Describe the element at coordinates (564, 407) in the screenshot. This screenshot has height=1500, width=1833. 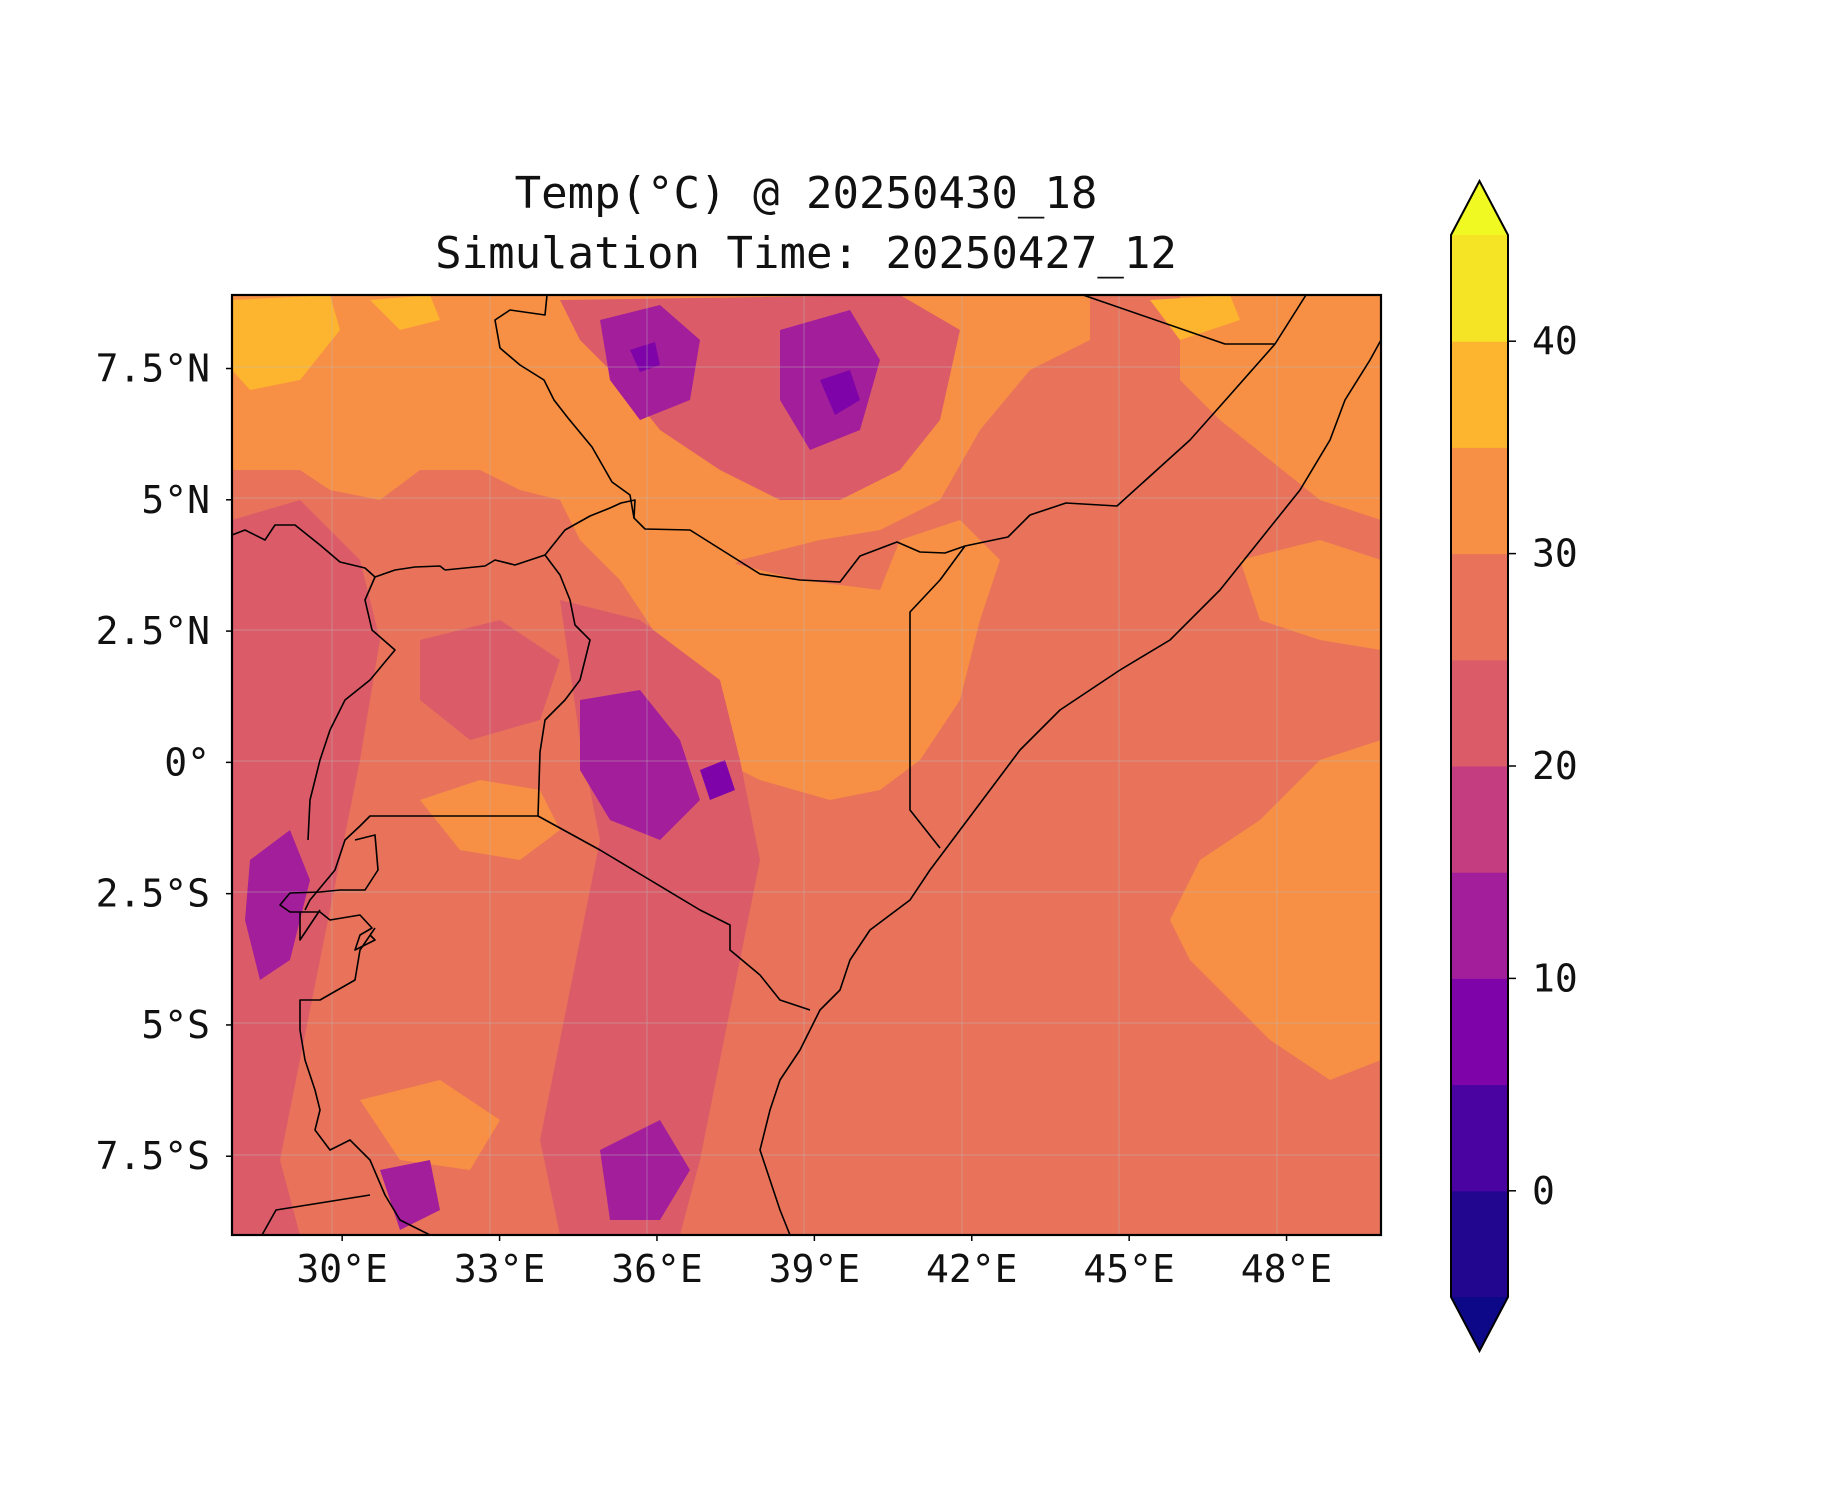
I see `south-sudan-ethiopia-border` at that location.